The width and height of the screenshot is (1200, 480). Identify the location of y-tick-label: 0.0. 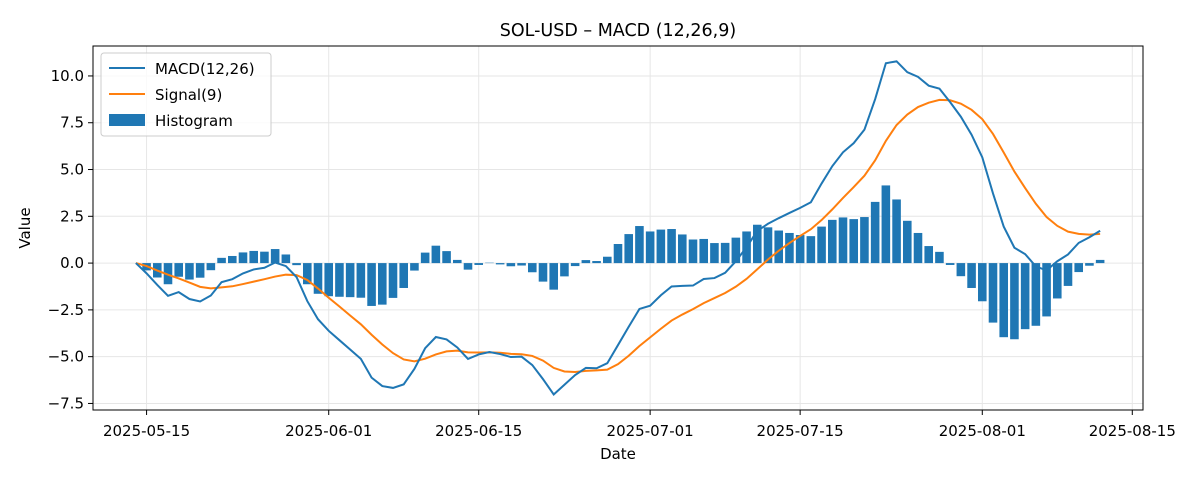
(72, 263).